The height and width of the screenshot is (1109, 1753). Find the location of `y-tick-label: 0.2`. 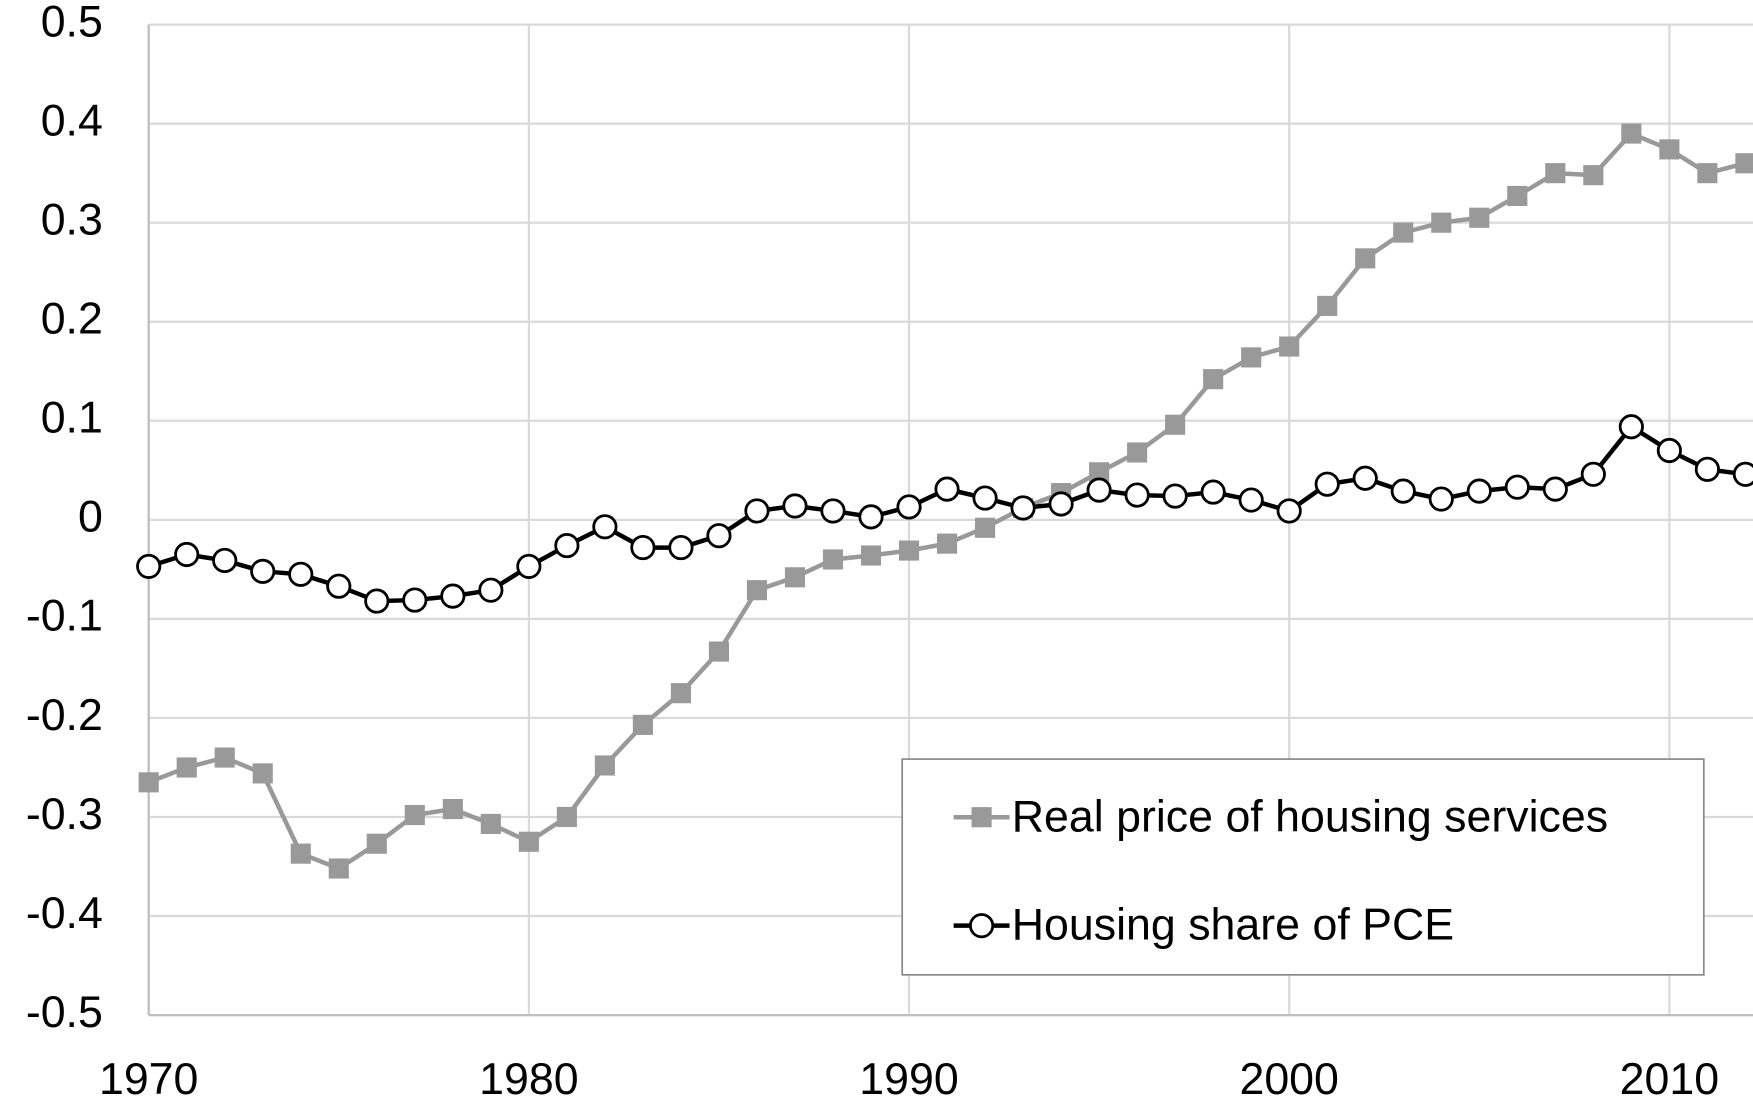

y-tick-label: 0.2 is located at coordinates (72, 319).